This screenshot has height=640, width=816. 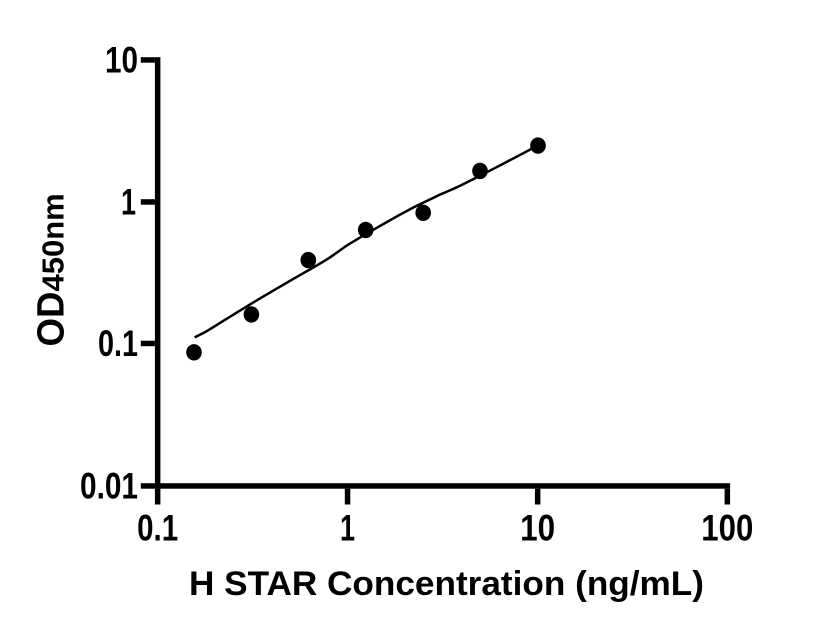 What do you see at coordinates (109, 486) in the screenshot?
I see `svg-text: 0.01` at bounding box center [109, 486].